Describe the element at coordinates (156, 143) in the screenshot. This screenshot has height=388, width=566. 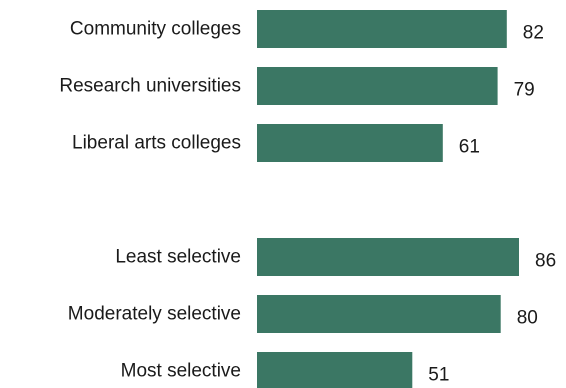
I see `category-label: Liberal arts colleges` at that location.